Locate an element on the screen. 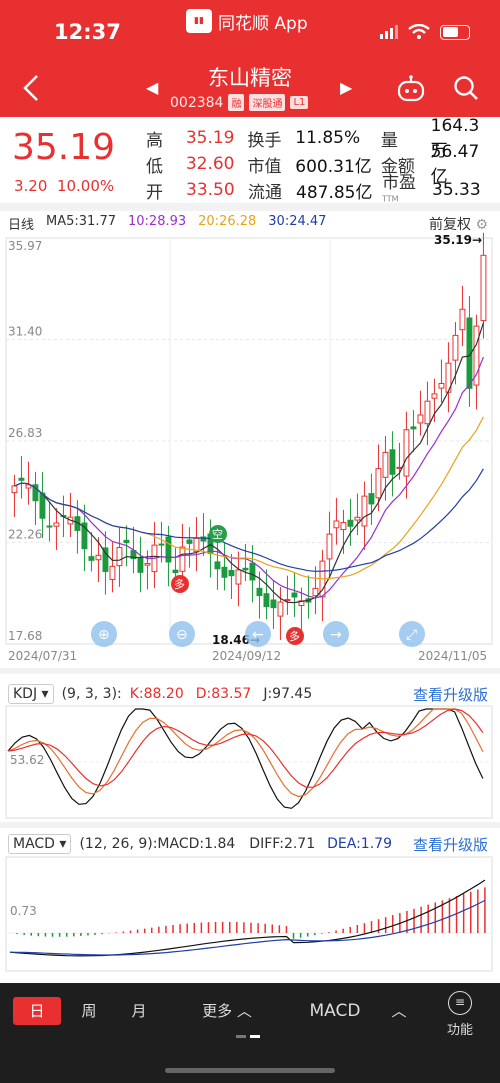  macd-chart: 0.73 is located at coordinates (250, 915).